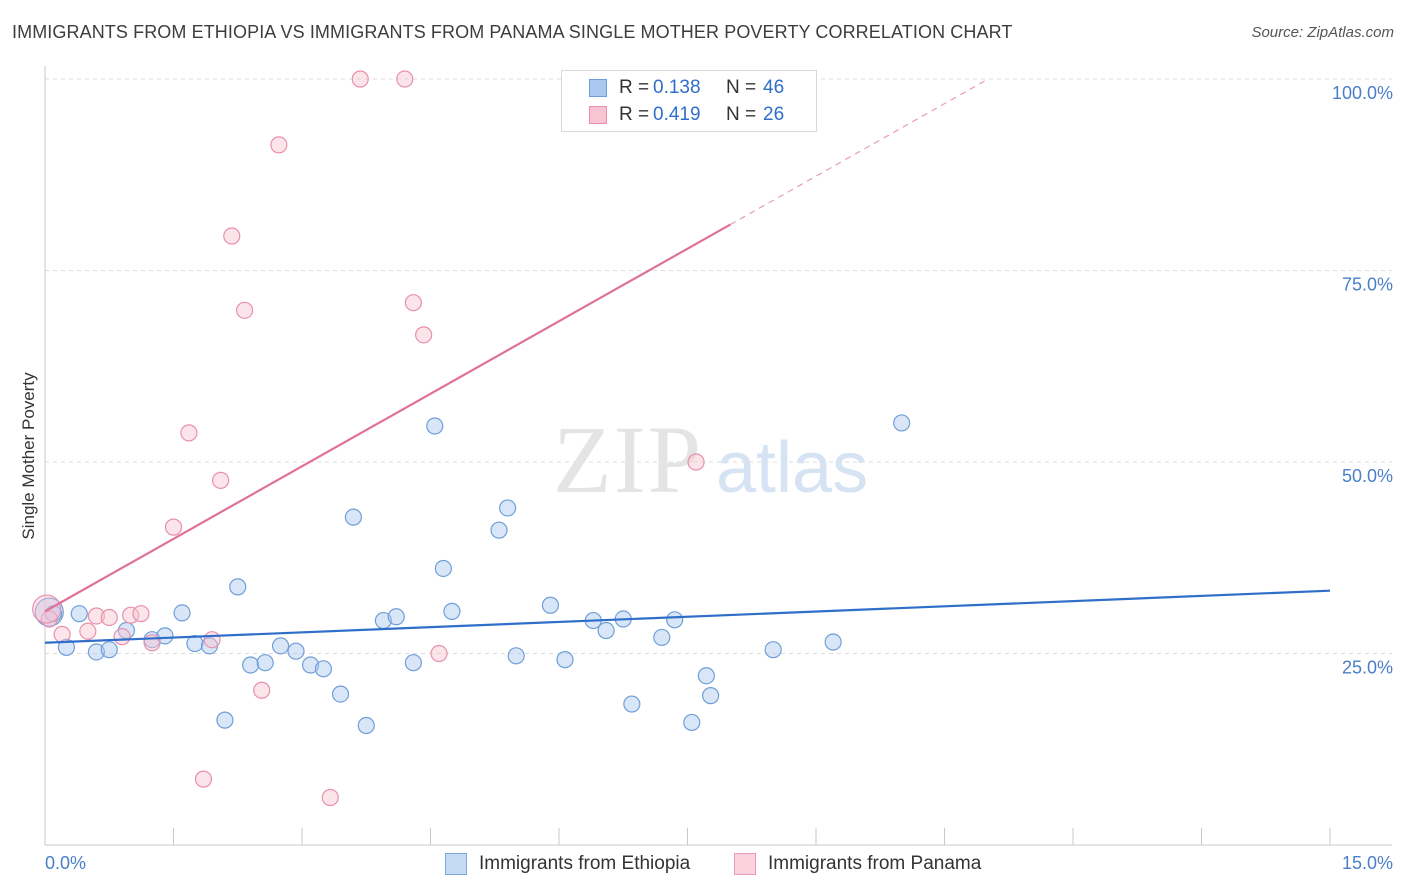 The image size is (1406, 892). What do you see at coordinates (585, 863) in the screenshot?
I see `bottom-legend-label-ethiopia: Immigrants from Ethiopia` at bounding box center [585, 863].